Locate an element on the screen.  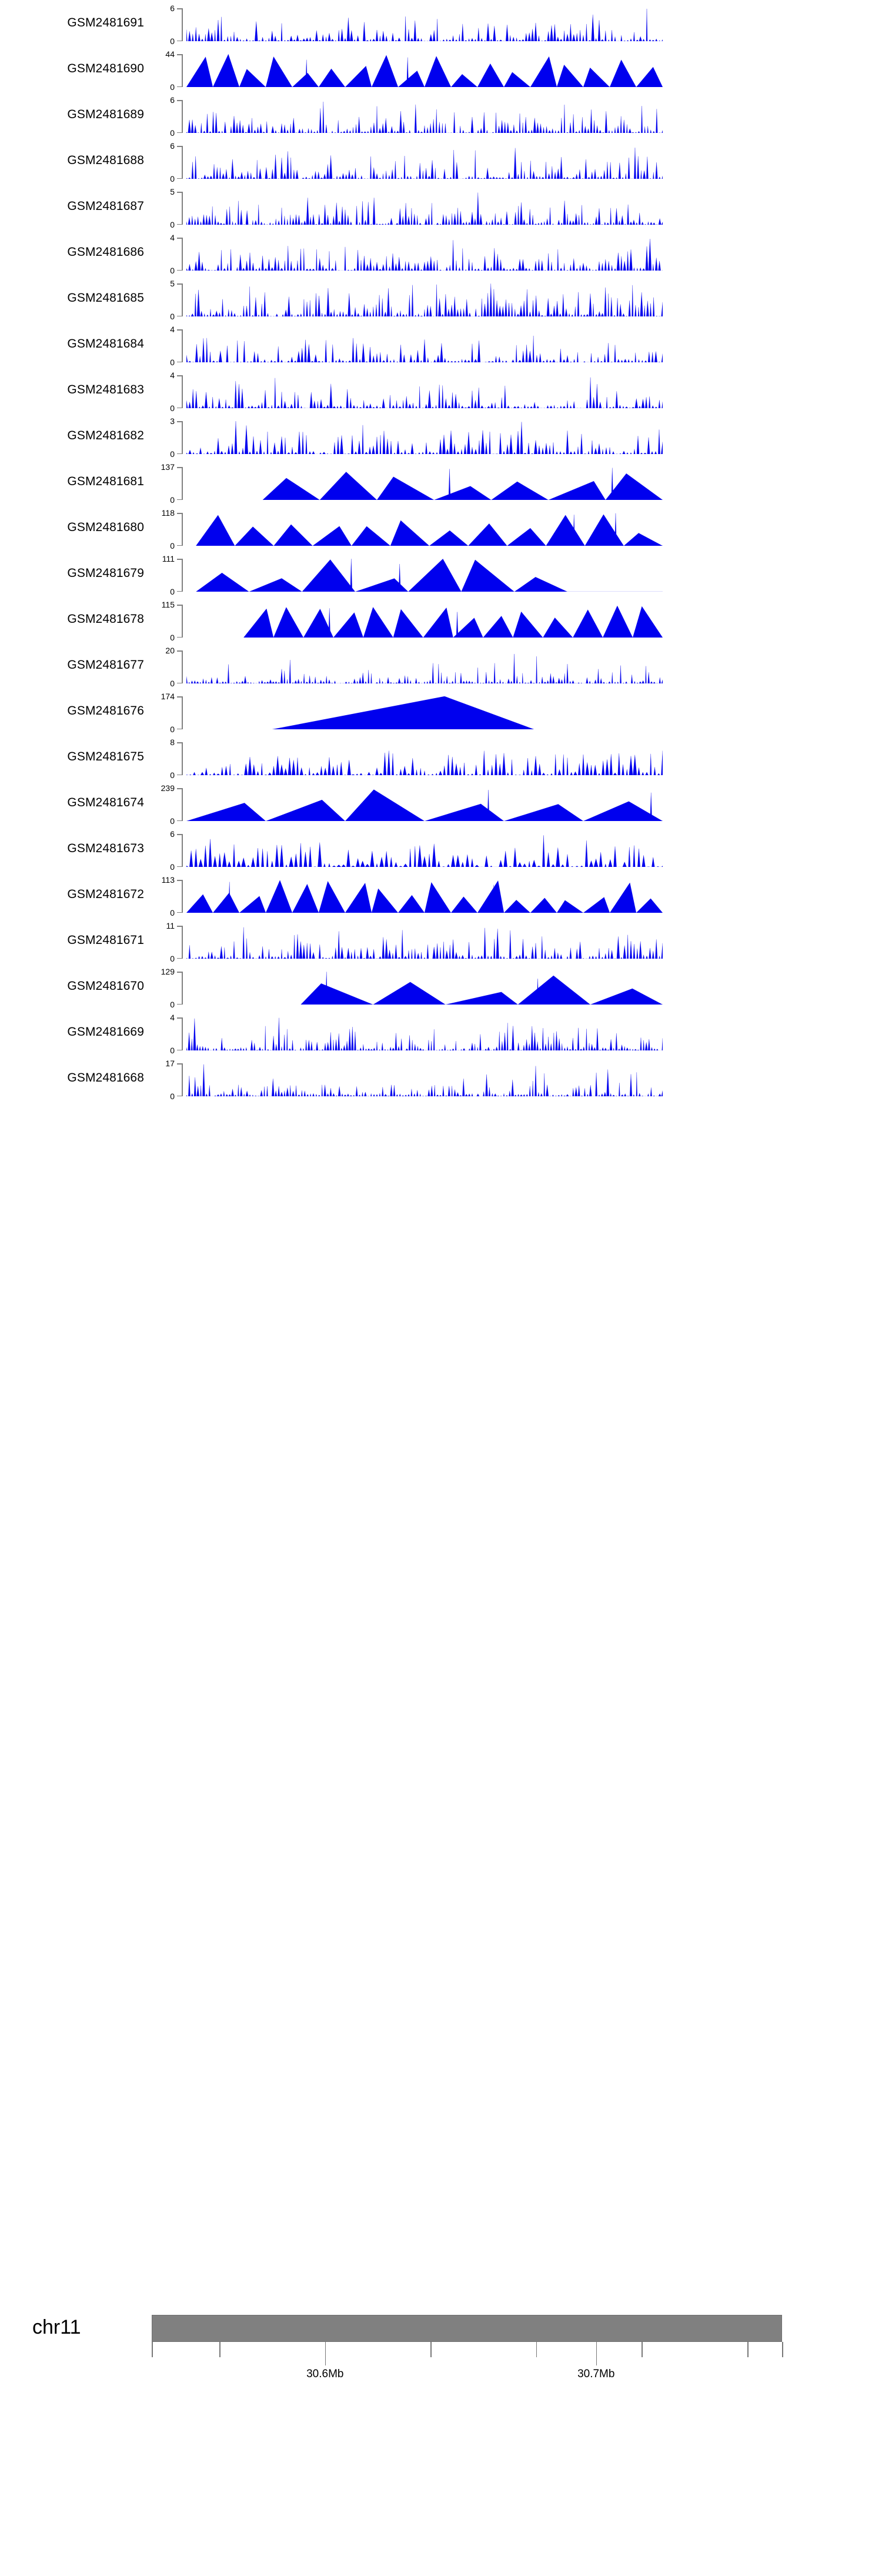
coverage-track-gsm2481691: GSM2481691 6 0 is located at coordinates (441, 23).